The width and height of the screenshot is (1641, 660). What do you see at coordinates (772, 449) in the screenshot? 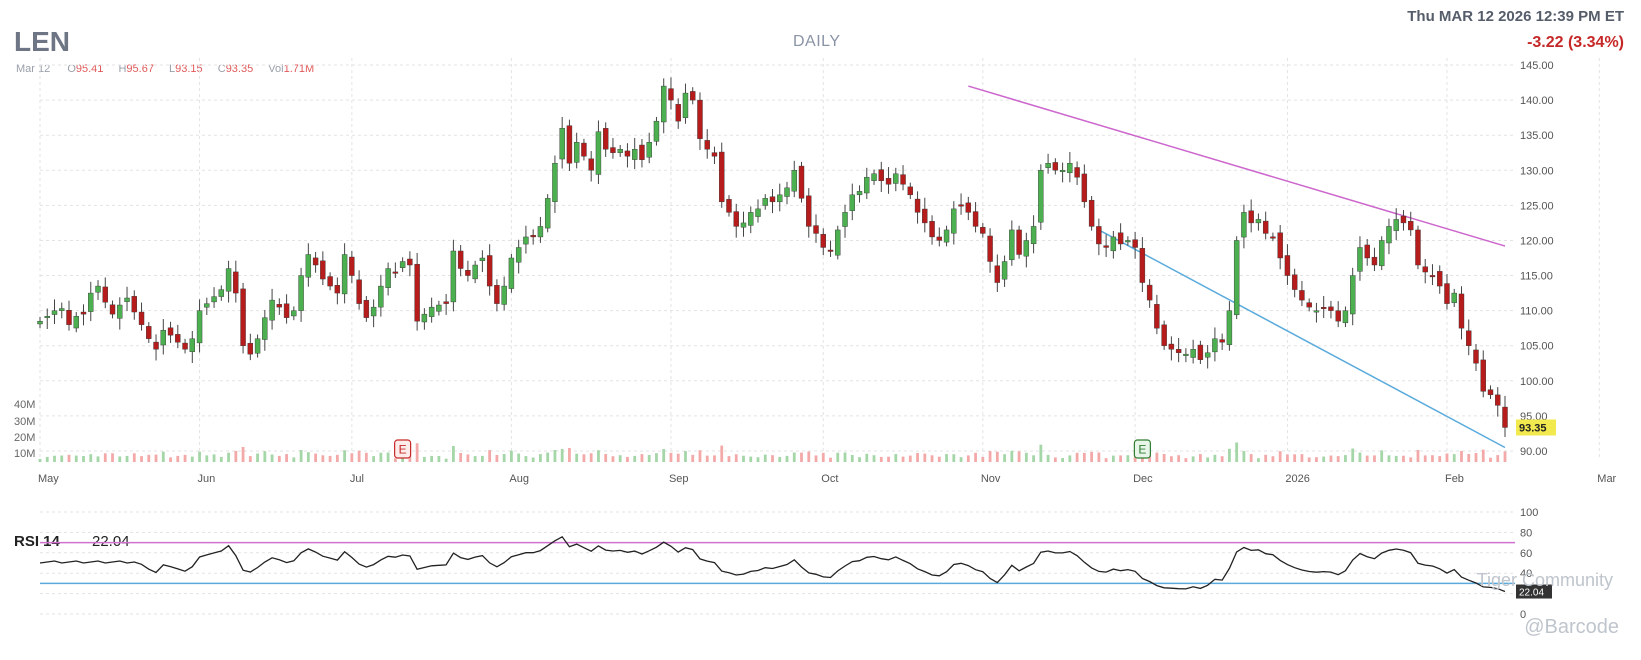
I see `earnings-markers: EEEE` at bounding box center [772, 449].